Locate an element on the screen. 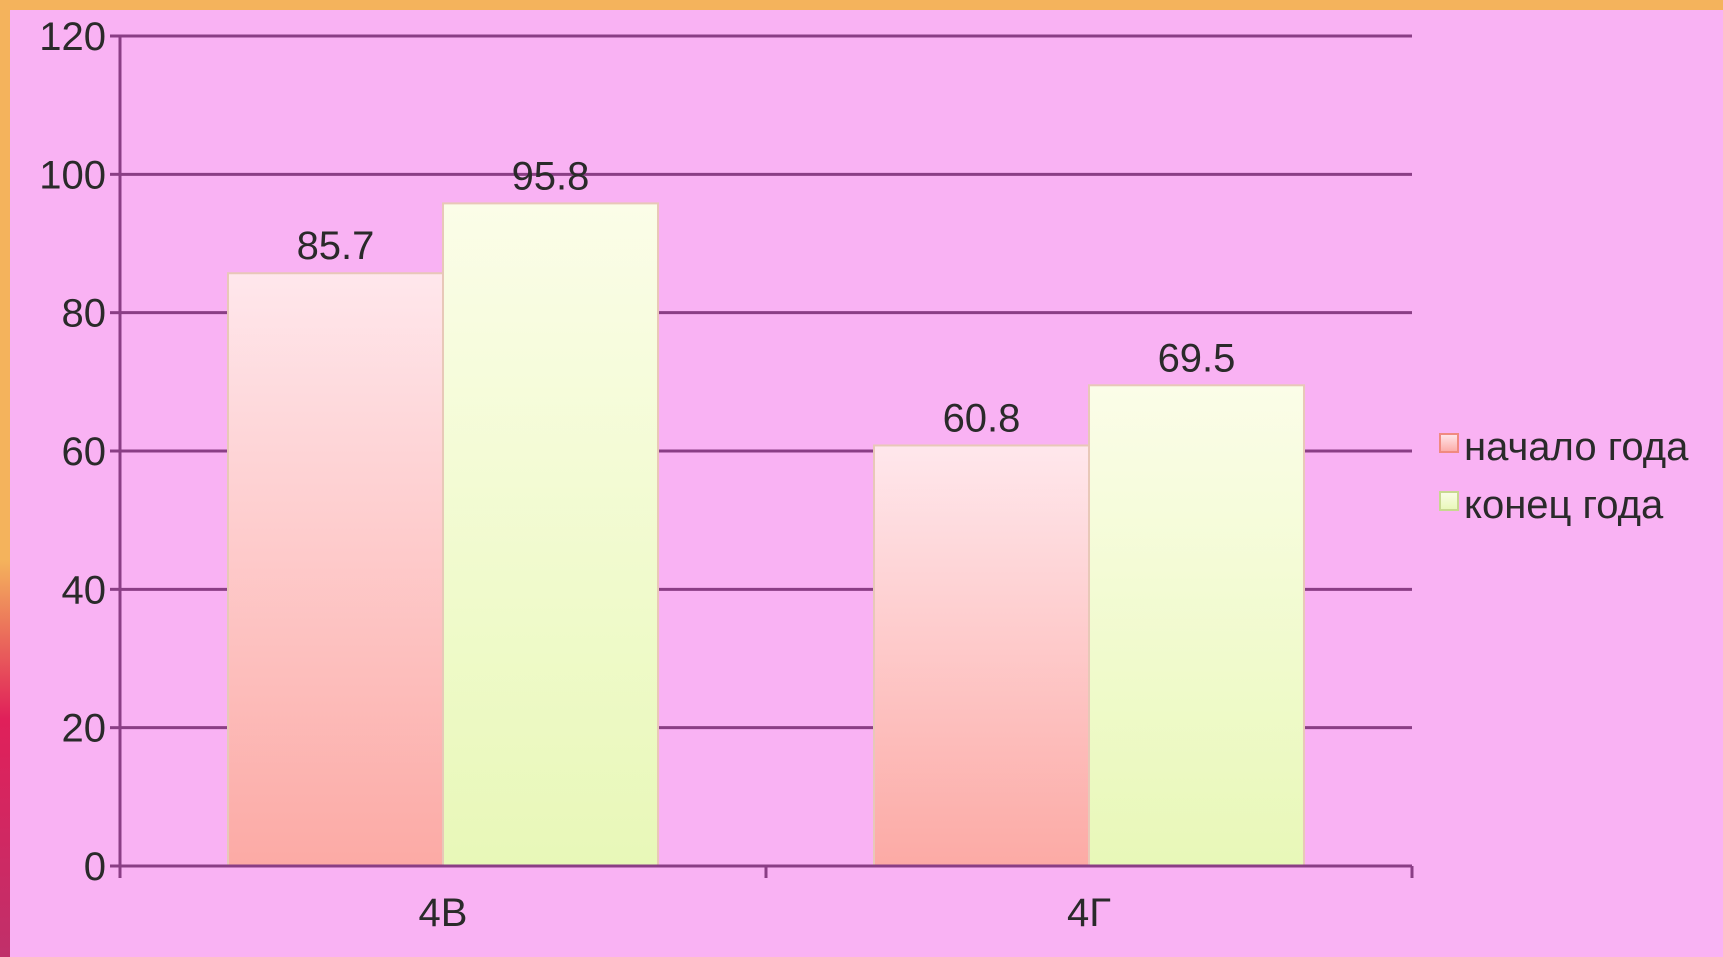 The width and height of the screenshot is (1723, 957). data-label: 85.7 is located at coordinates (336, 246).